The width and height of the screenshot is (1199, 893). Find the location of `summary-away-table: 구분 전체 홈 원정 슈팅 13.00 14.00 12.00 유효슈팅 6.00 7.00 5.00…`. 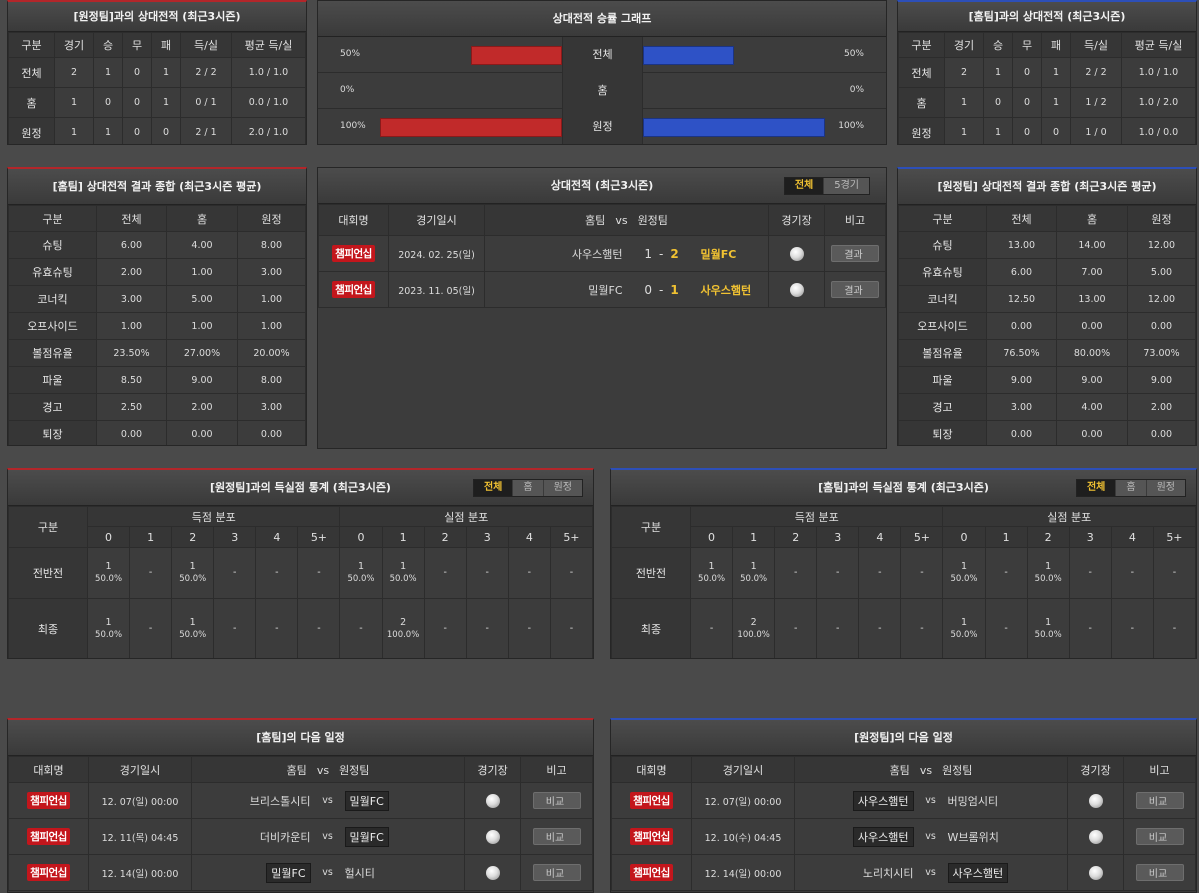

summary-away-table: 구분 전체 홈 원정 슈팅 13.00 14.00 12.00 유효슈팅 6.00 7.00 5.00… is located at coordinates (1047, 325).